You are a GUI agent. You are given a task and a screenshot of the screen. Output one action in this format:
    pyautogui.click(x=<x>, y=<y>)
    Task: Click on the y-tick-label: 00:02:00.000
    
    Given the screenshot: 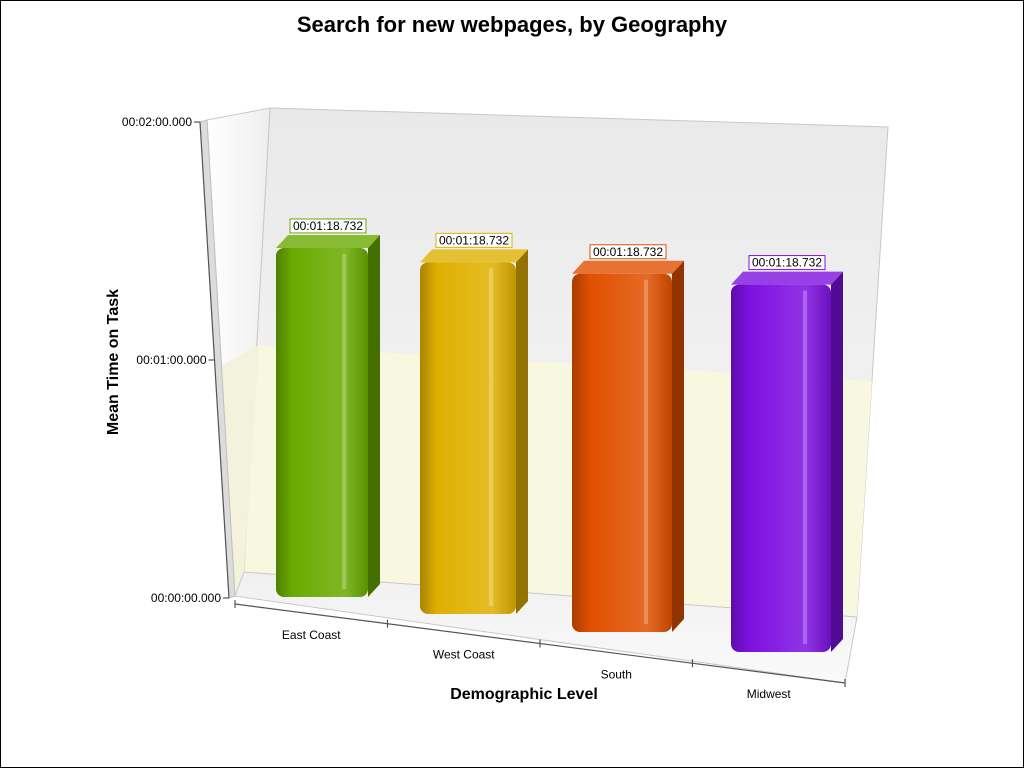 What is the action you would take?
    pyautogui.click(x=157, y=122)
    